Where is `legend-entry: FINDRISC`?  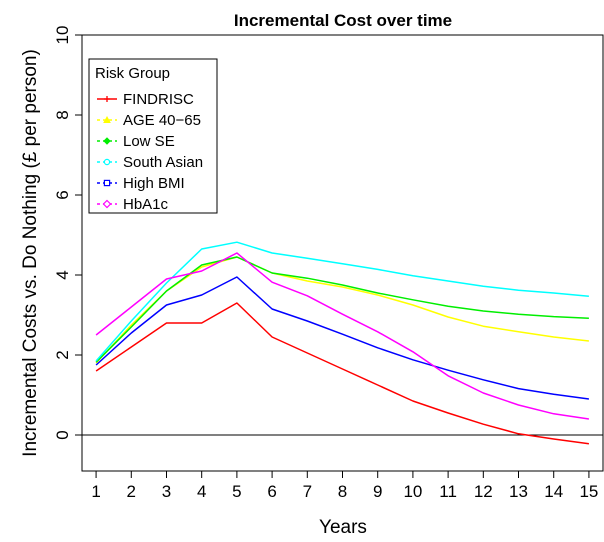 legend-entry: FINDRISC is located at coordinates (145, 99).